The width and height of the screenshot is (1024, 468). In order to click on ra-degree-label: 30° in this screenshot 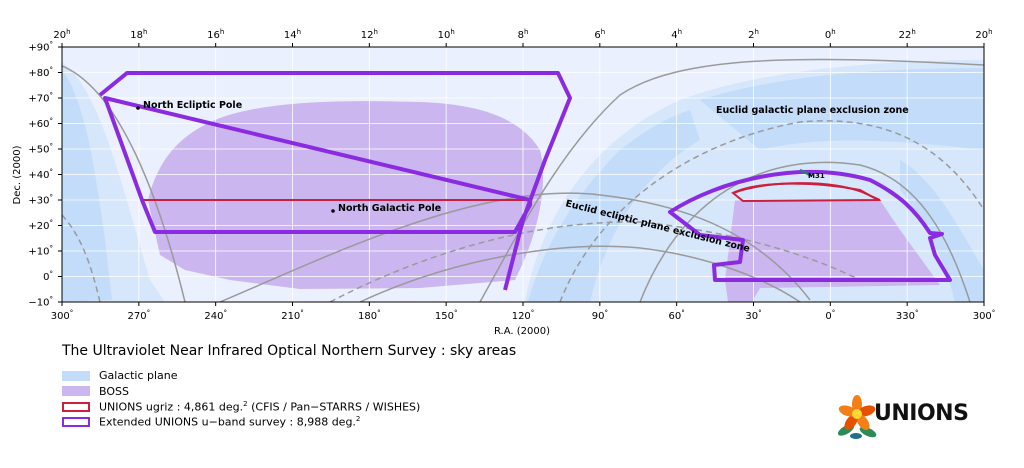, I will do `click(753, 315)`.